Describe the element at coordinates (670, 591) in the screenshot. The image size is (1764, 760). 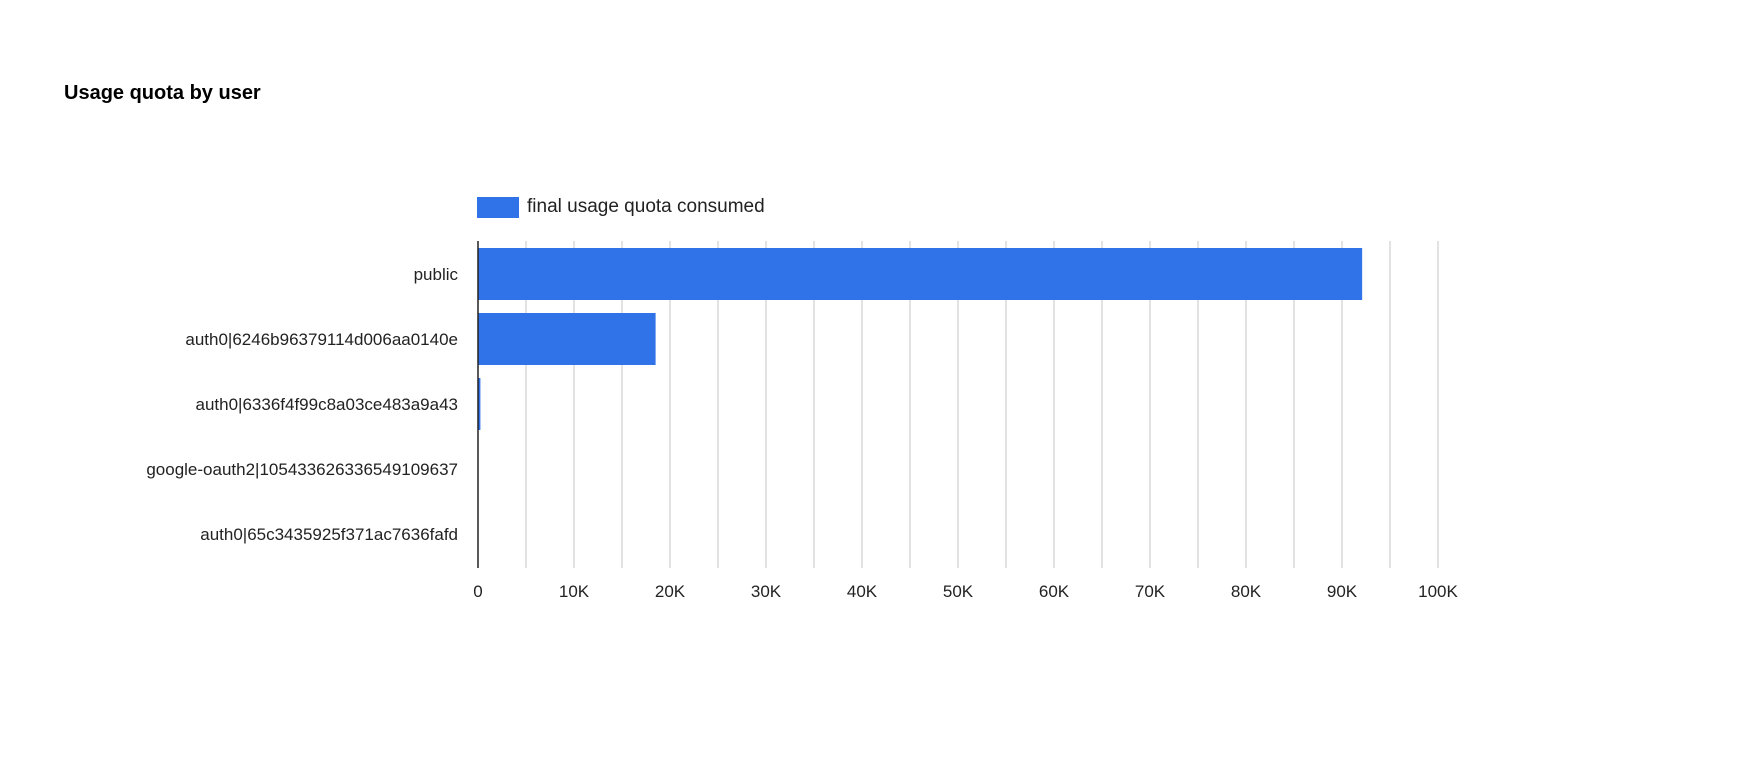
I see `x-tick-label: 20K` at that location.